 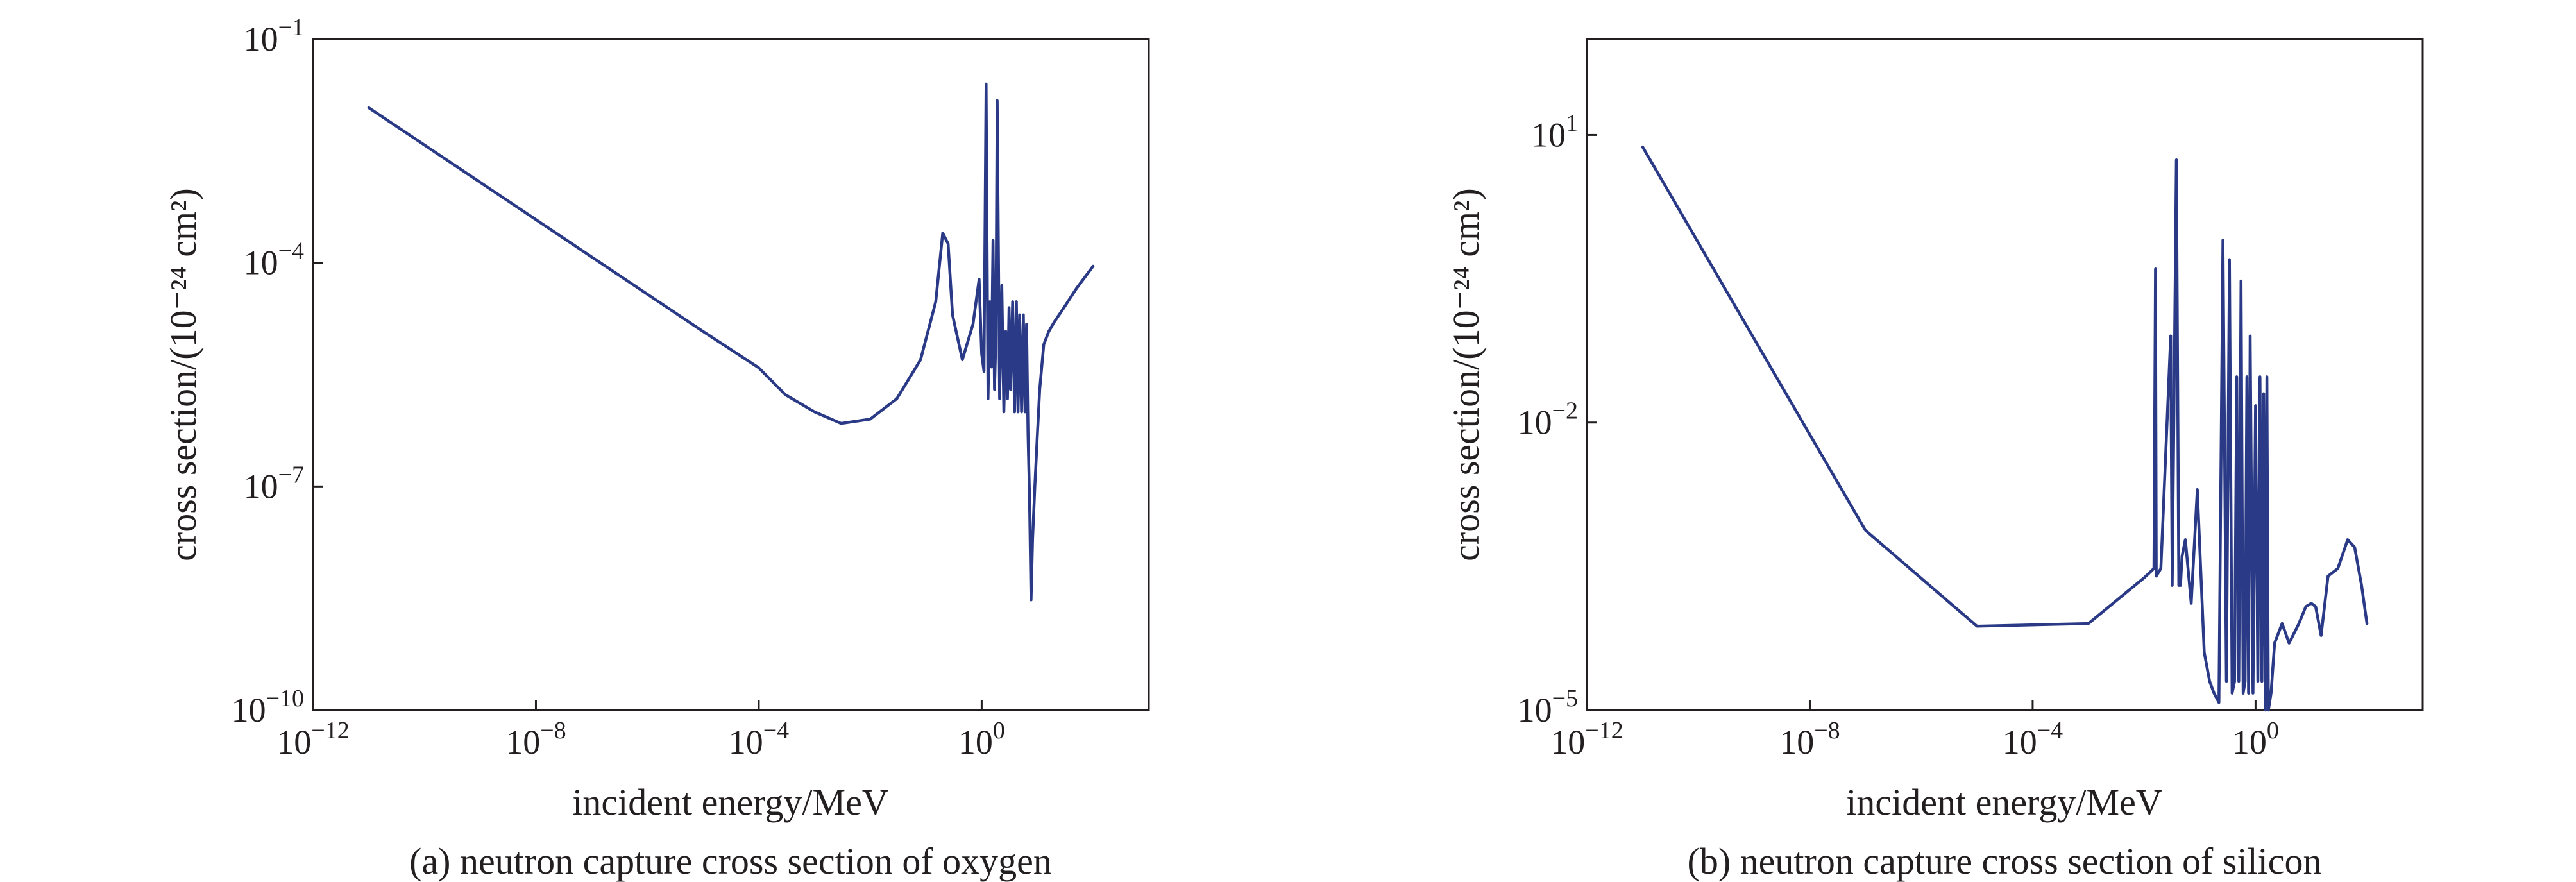 What do you see at coordinates (277, 372) in the screenshot?
I see `y-ticks-a: 10⁻¹⁰ 10⁻⁷ 10⁻⁴ 10⁻¹` at bounding box center [277, 372].